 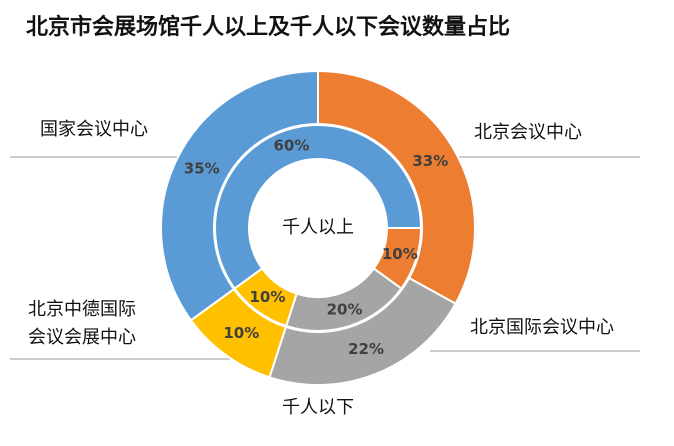 I want to click on category-label: 国家会议中心, so click(x=94, y=129).